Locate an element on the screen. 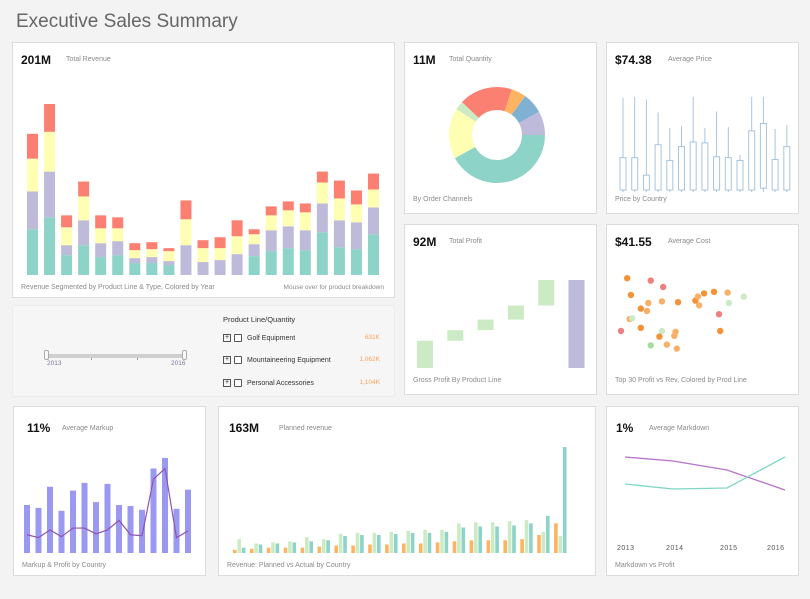 The width and height of the screenshot is (810, 599). product-line-row: + Mountaineering Equipment is located at coordinates (308, 360).